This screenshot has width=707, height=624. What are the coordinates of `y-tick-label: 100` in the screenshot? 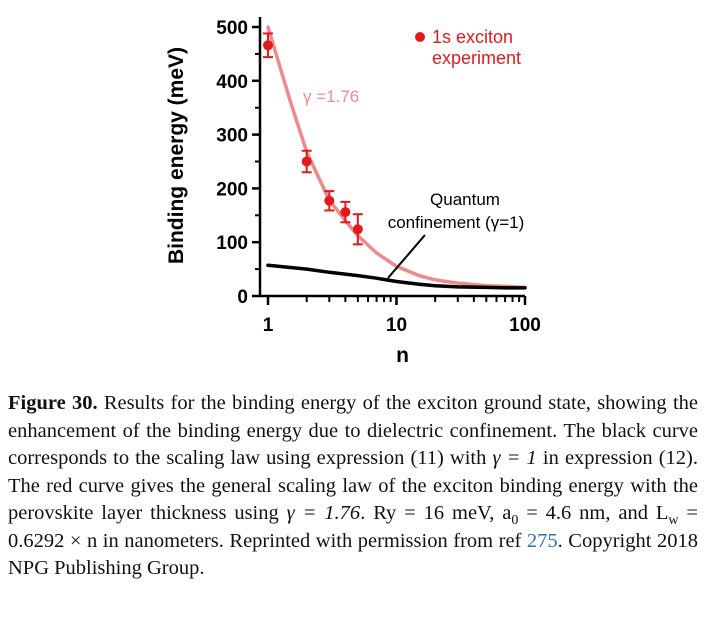 It's located at (232, 243).